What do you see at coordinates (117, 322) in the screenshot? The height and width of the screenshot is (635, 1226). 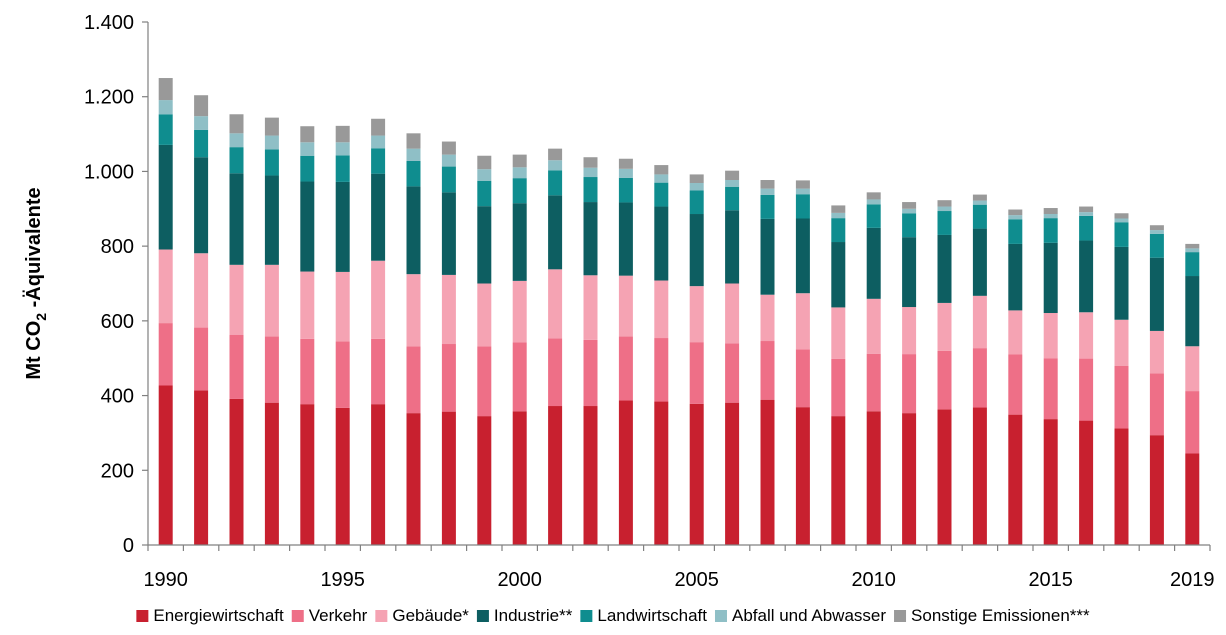 I see `y-tick-label: 600` at bounding box center [117, 322].